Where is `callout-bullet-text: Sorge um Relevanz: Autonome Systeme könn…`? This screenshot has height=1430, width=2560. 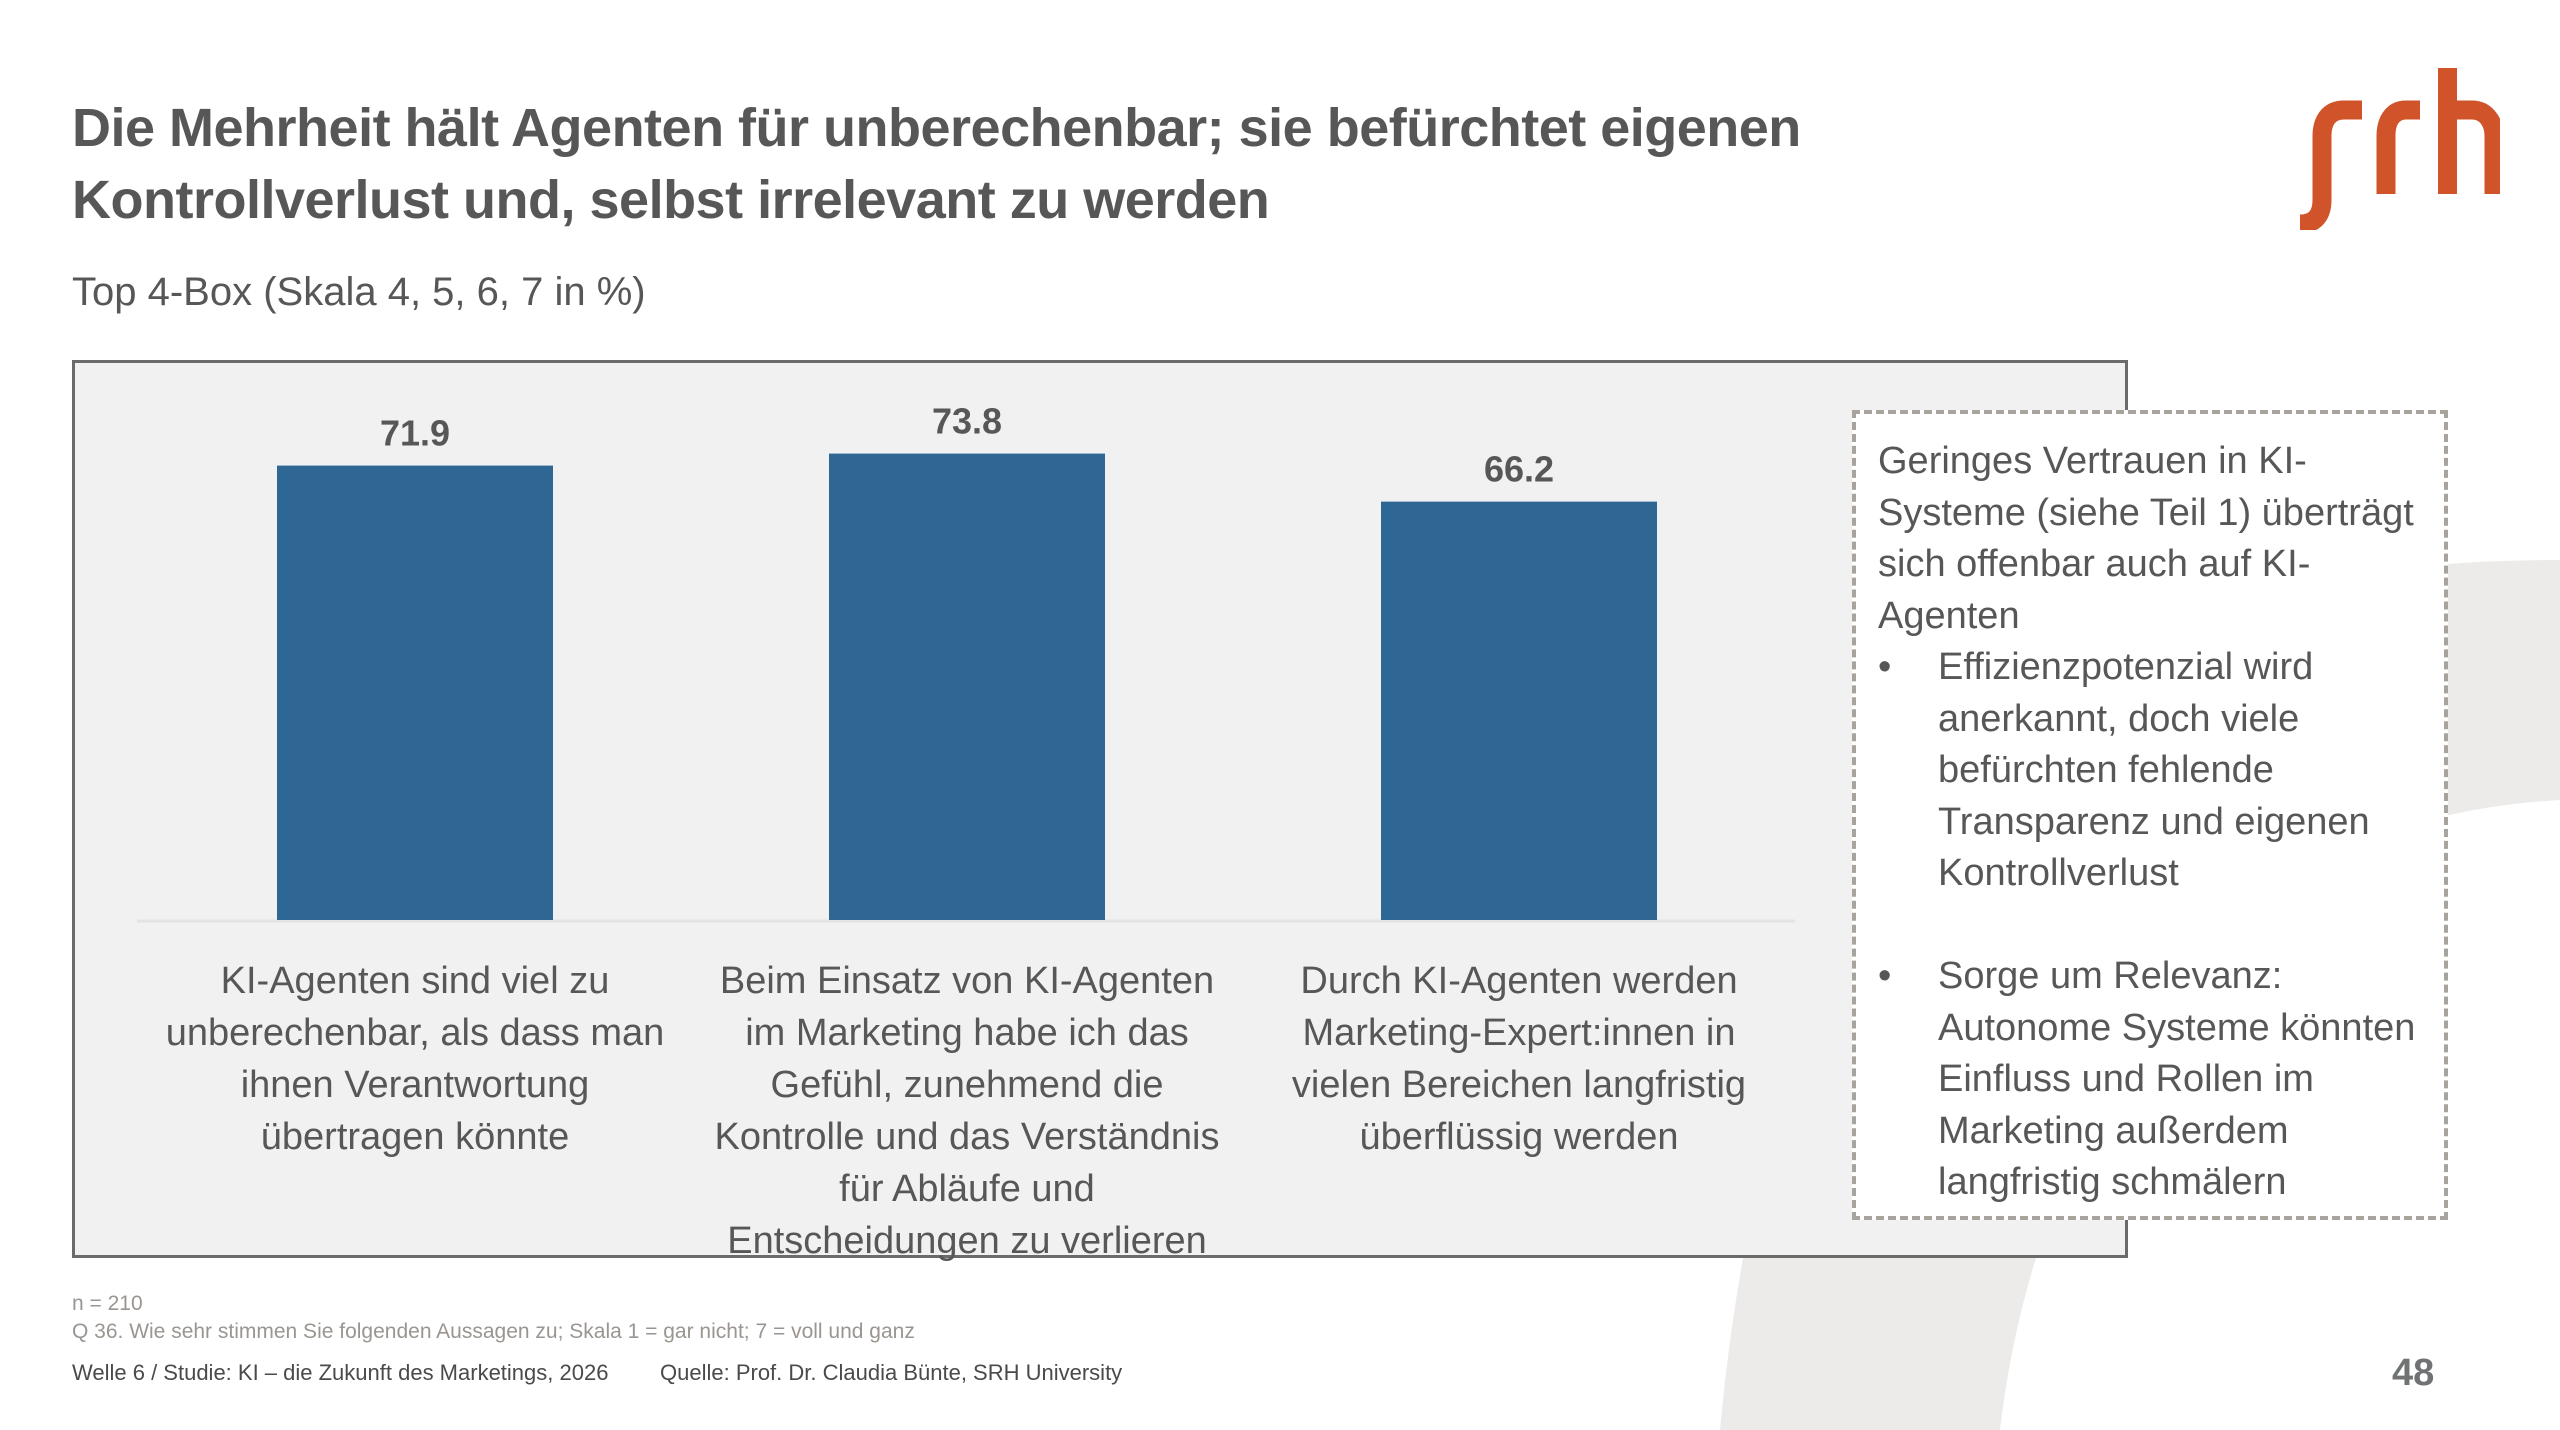
callout-bullet-text: Sorge um Relevanz: Autonome Systeme könn… is located at coordinates (2177, 1079).